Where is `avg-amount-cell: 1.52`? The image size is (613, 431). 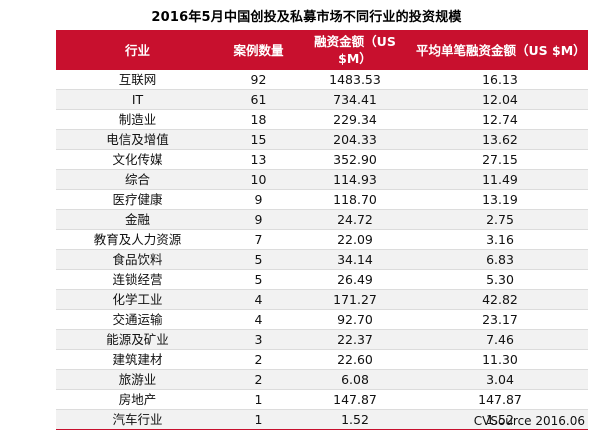 avg-amount-cell: 1.52 is located at coordinates (500, 419).